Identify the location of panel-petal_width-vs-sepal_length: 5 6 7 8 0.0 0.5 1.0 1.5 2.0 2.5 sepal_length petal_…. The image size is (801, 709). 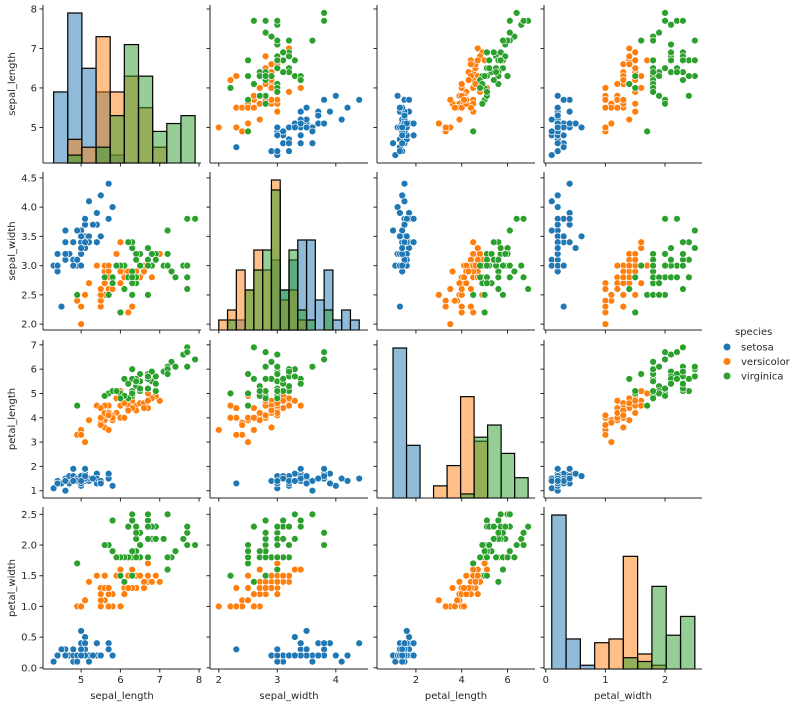
(104, 604).